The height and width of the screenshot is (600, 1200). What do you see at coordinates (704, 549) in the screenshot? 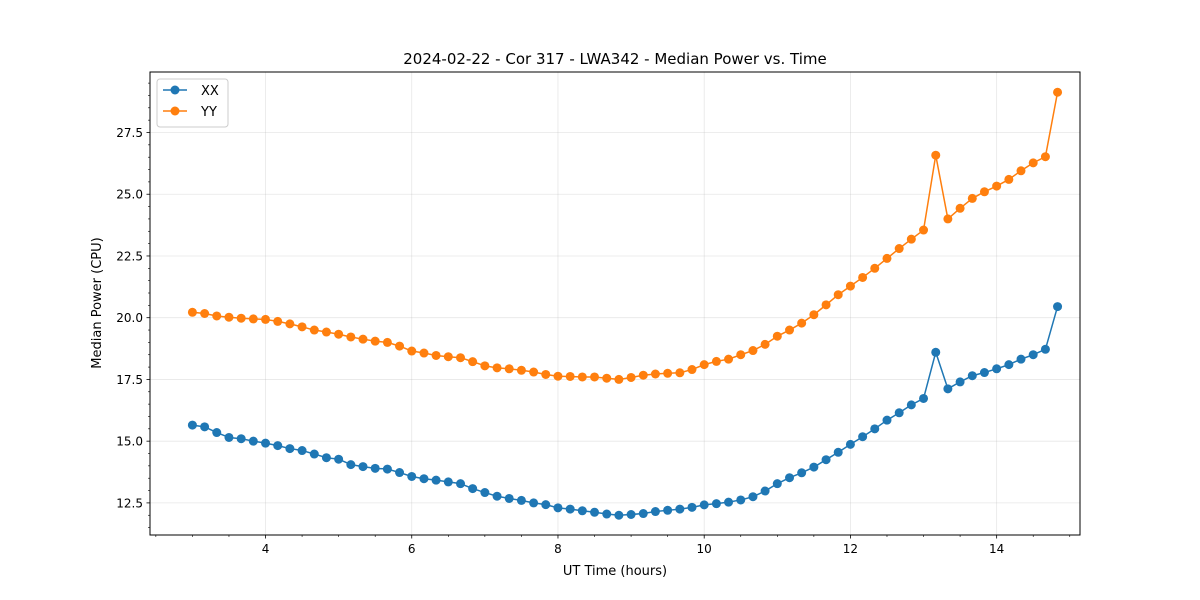
I see `x-tick-label: 10` at bounding box center [704, 549].